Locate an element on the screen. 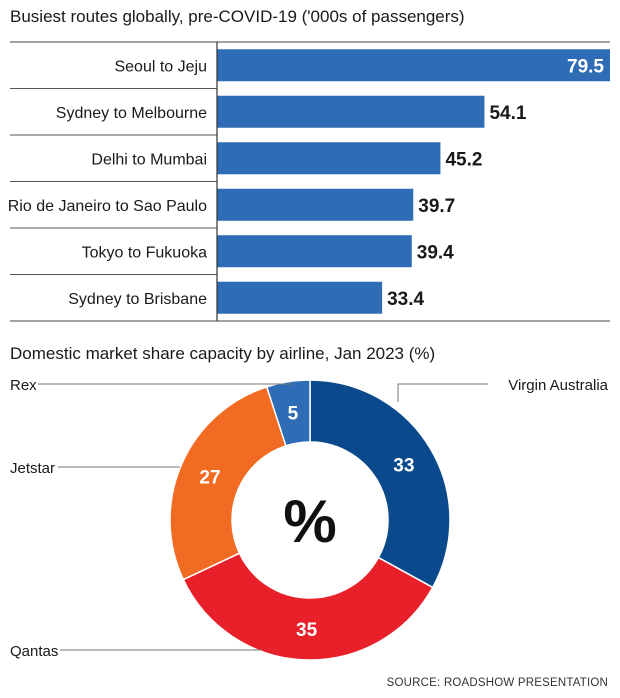  category-label: Seoul to Jeju is located at coordinates (160, 66).